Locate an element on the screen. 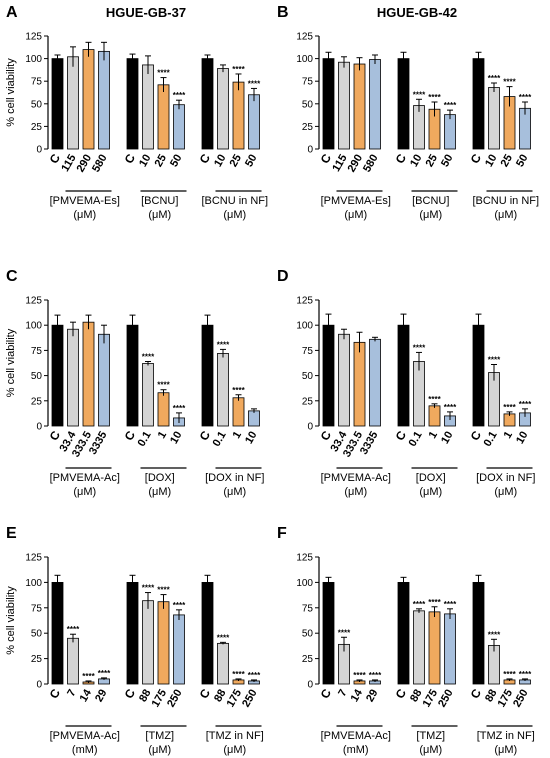 Image resolution: width=550 pixels, height=758 pixels. panel-letter: F is located at coordinates (282, 533).